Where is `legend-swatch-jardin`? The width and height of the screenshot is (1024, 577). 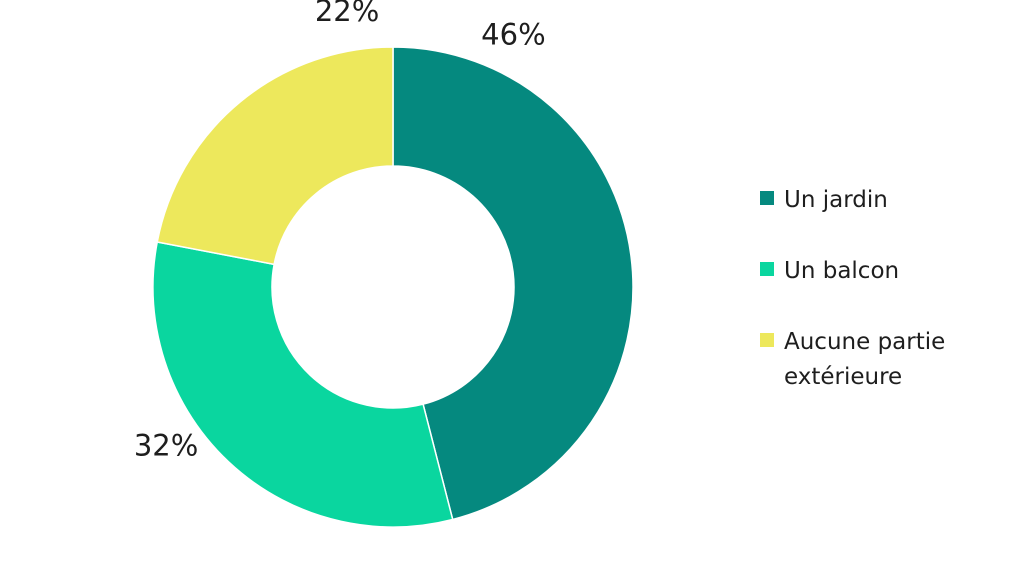 legend-swatch-jardin is located at coordinates (767, 198).